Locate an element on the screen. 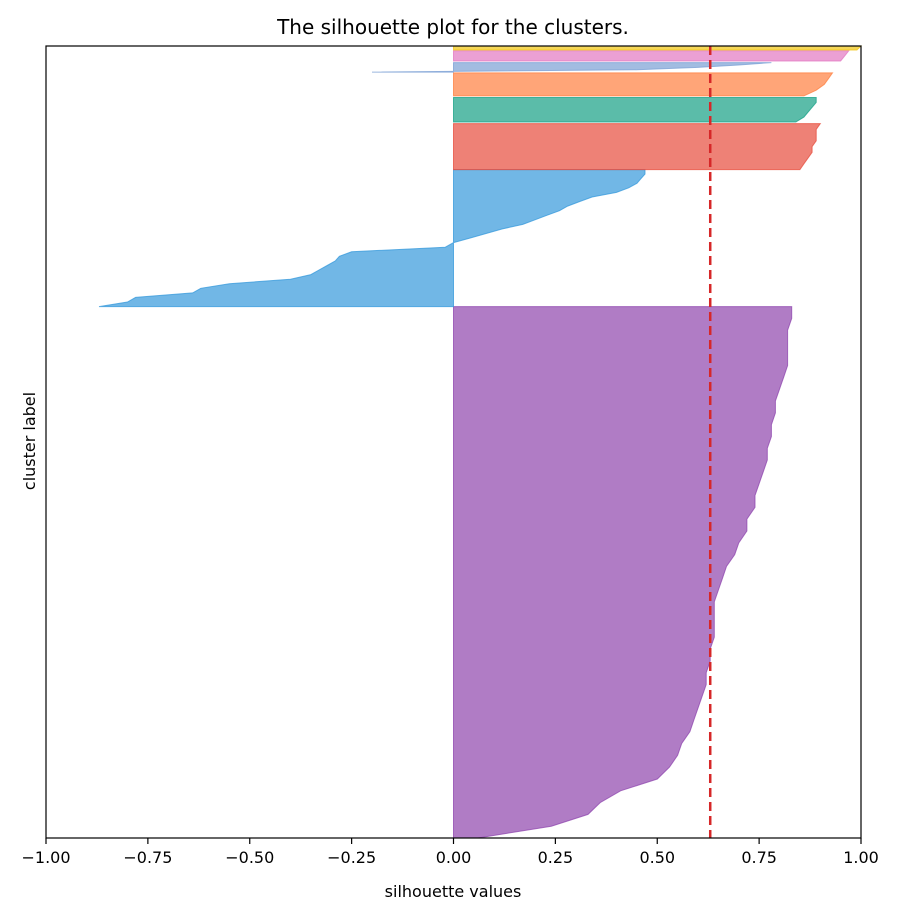 The height and width of the screenshot is (917, 898). x-axis-label: silhouette values is located at coordinates (453, 891).